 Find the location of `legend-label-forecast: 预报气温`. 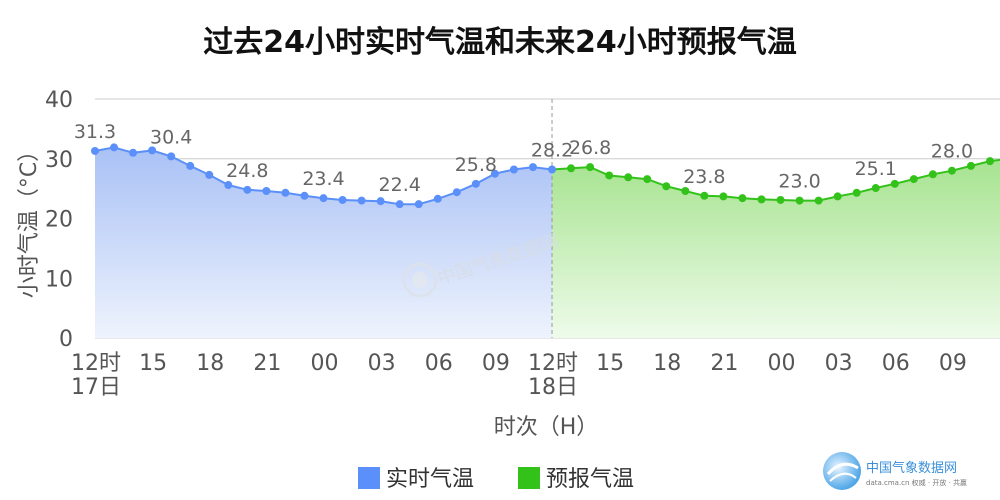

legend-label-forecast: 预报气温 is located at coordinates (590, 479).